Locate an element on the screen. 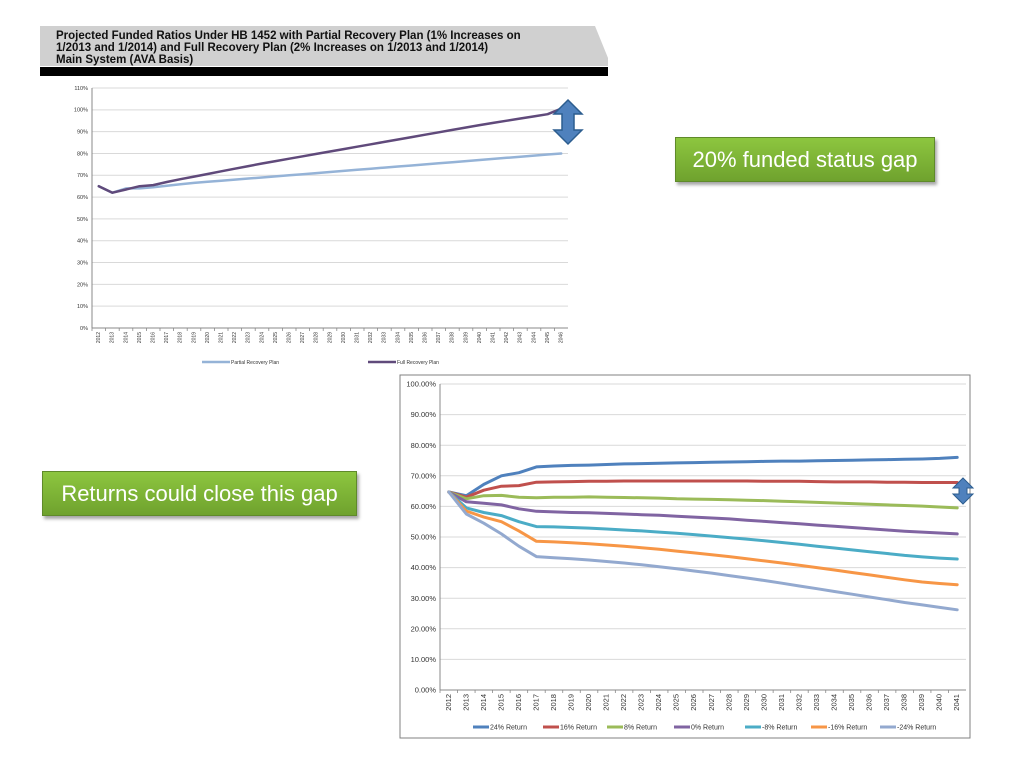 The height and width of the screenshot is (768, 1024). x-tick-label: 2012 is located at coordinates (448, 702).